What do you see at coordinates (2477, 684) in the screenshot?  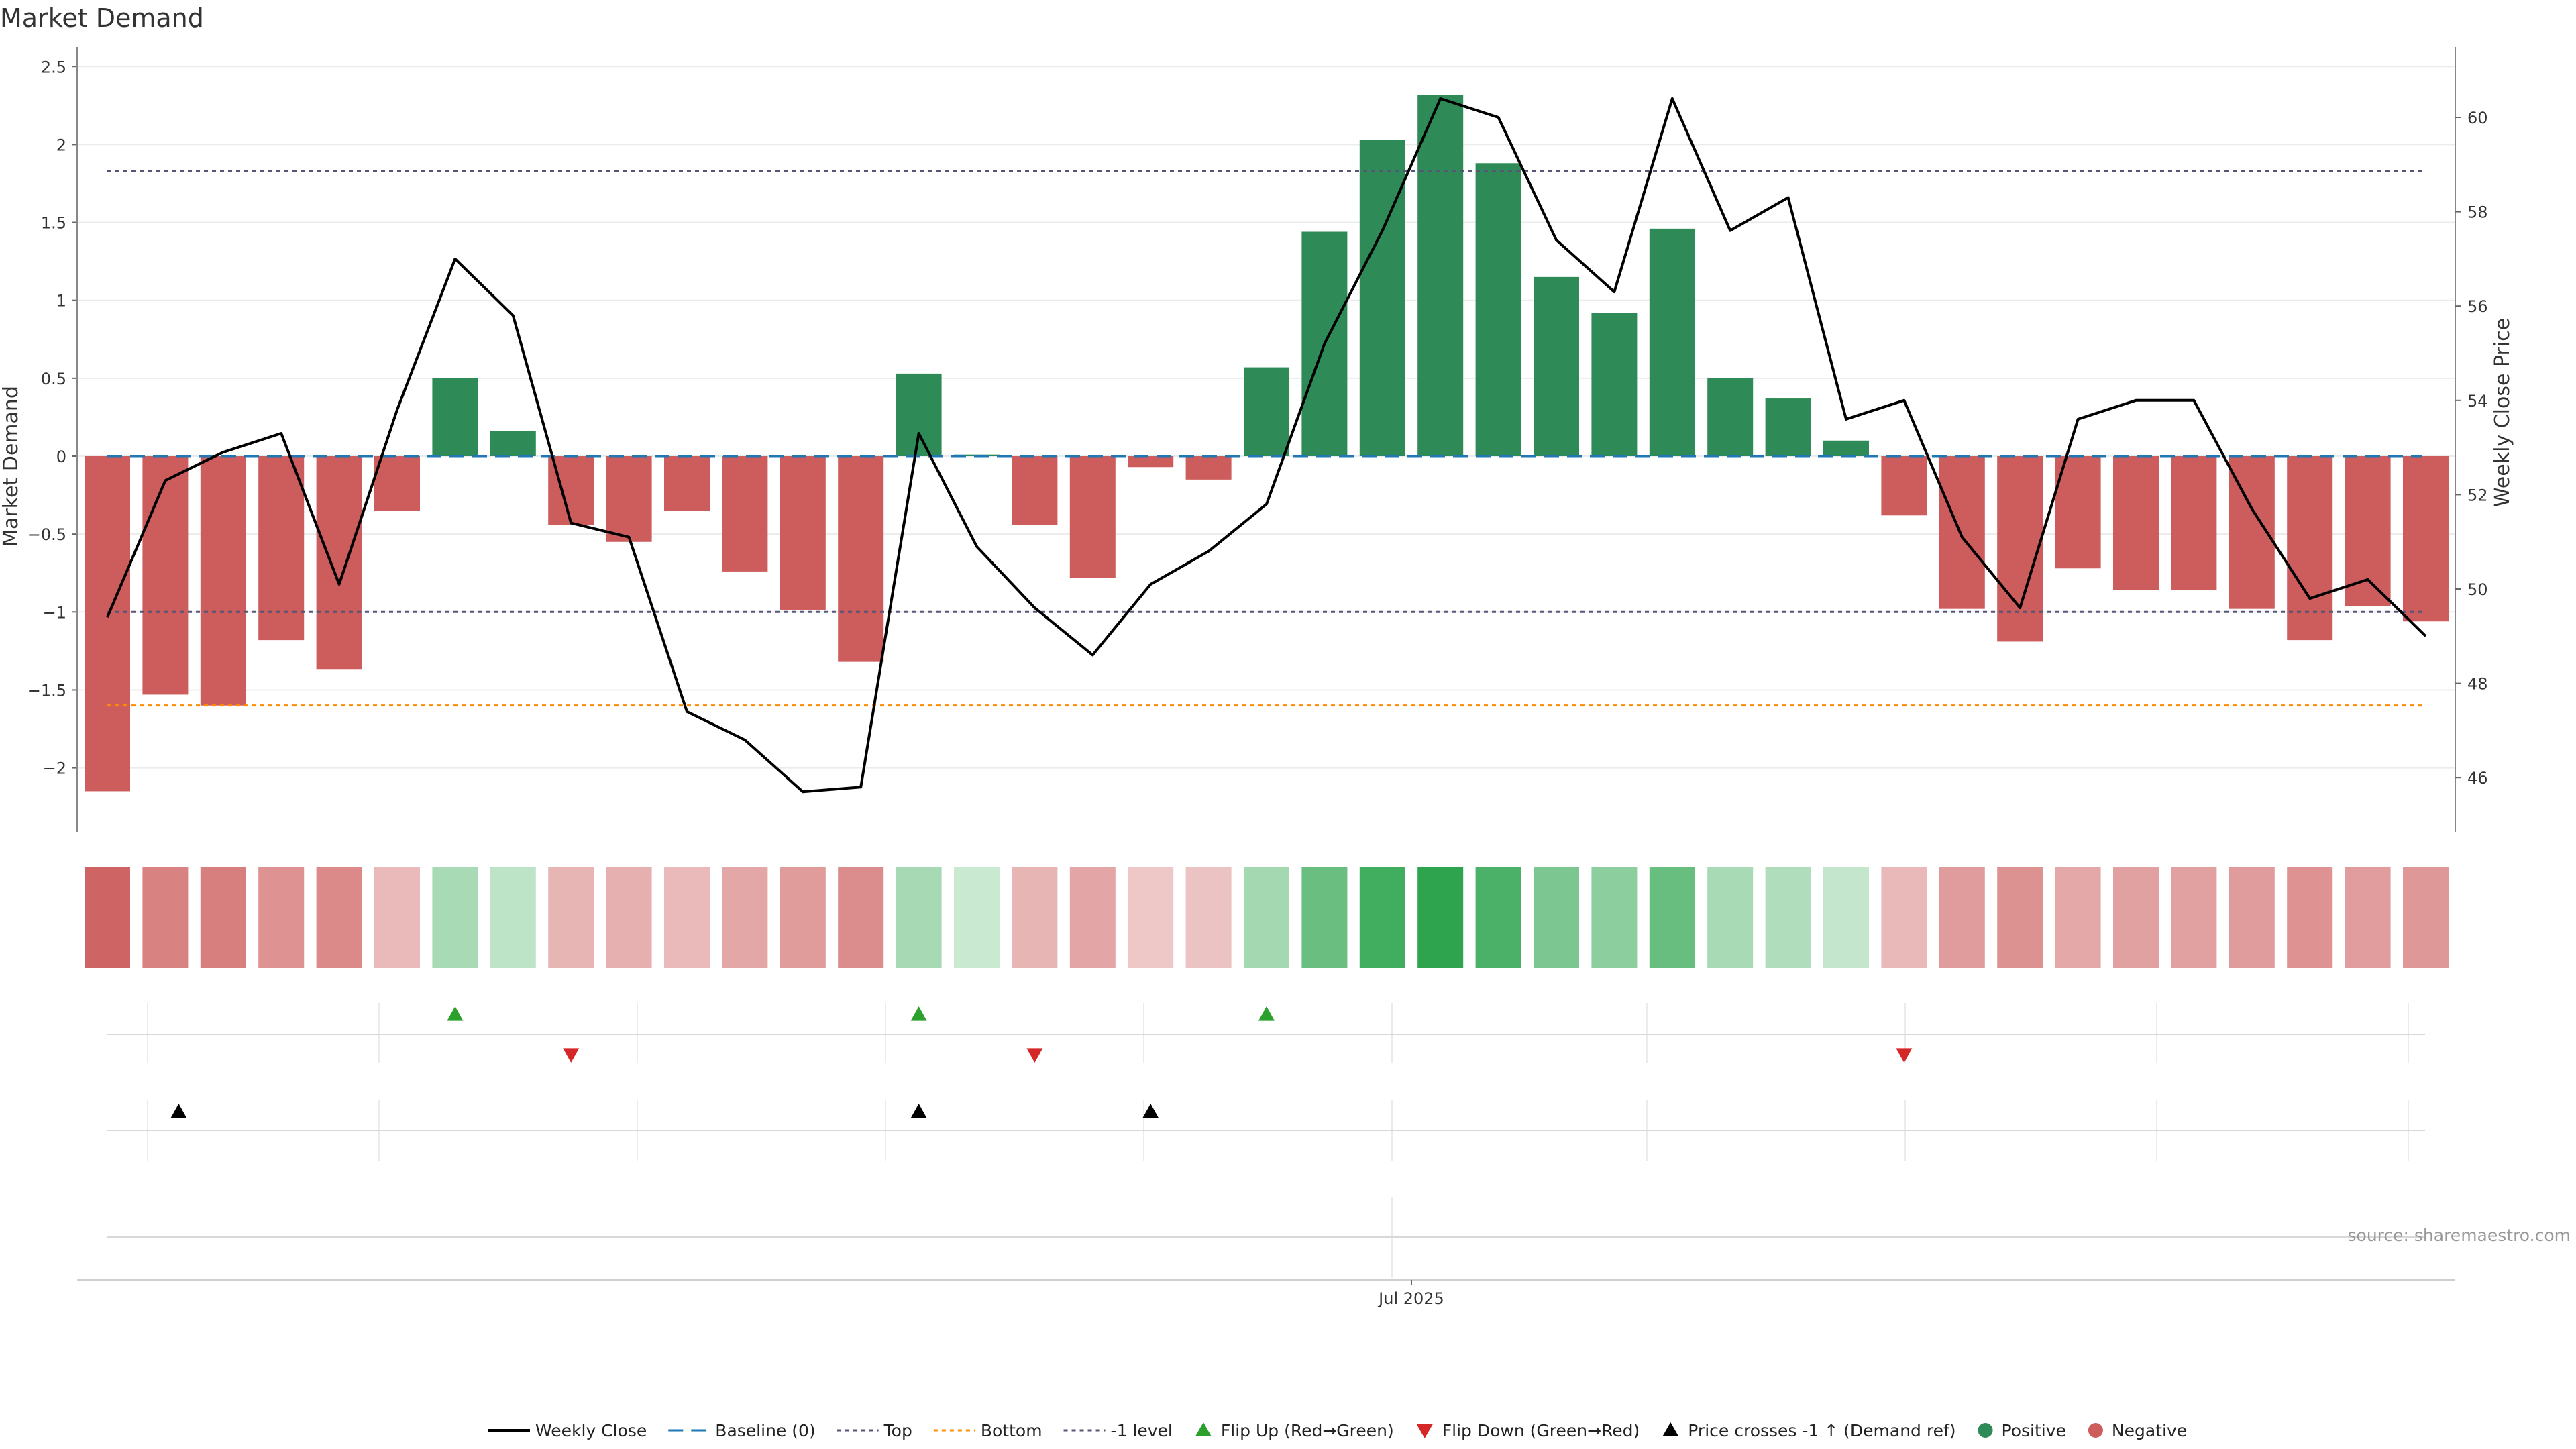 I see `y2-tick-label: 48` at bounding box center [2477, 684].